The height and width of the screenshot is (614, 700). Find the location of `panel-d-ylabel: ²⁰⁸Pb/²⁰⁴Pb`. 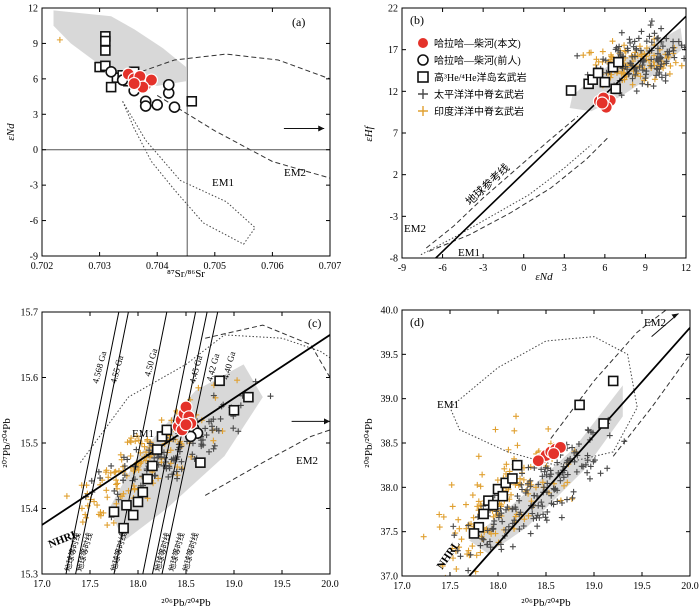

panel-d-ylabel: ²⁰⁸Pb/²⁰⁴Pb is located at coordinates (369, 443).